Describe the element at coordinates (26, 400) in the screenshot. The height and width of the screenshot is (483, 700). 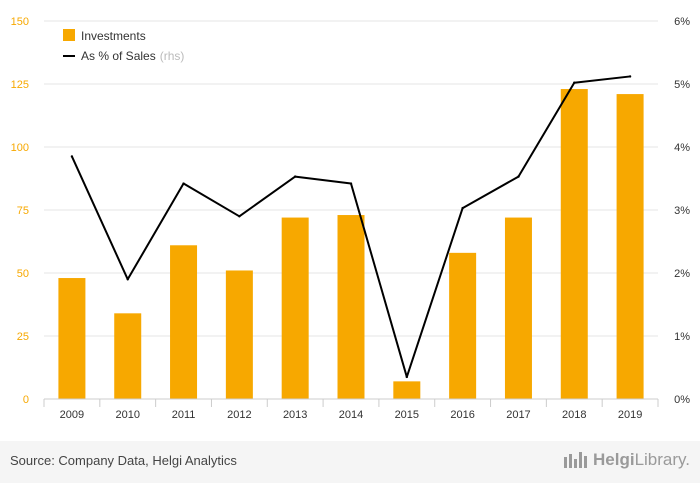
I see `left-tick-label: 0` at that location.